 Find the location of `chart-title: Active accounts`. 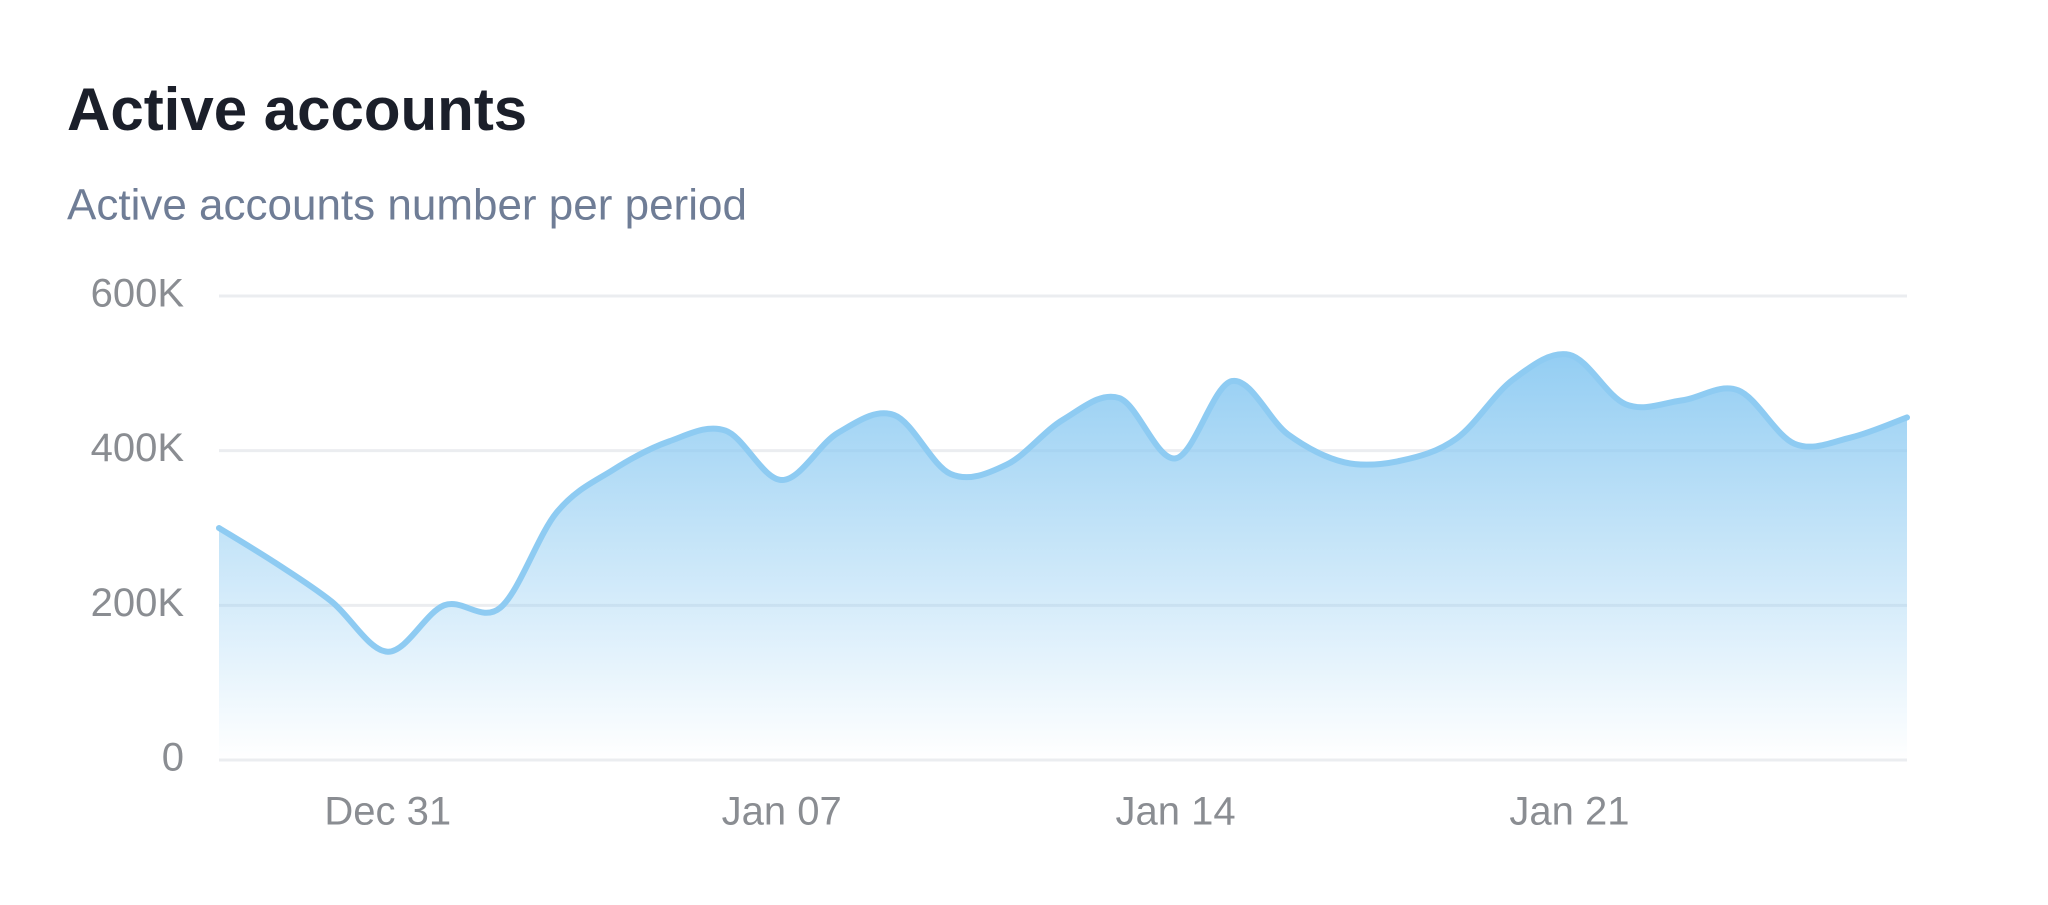

chart-title: Active accounts is located at coordinates (297, 109).